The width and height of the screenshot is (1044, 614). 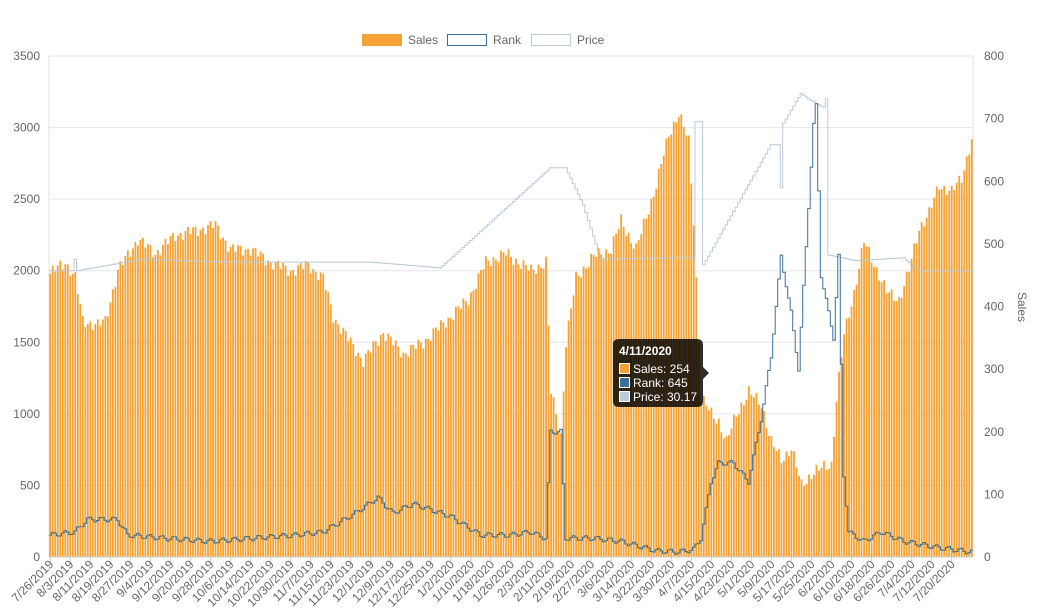 I want to click on left-tick-label: 3500, so click(x=26, y=56).